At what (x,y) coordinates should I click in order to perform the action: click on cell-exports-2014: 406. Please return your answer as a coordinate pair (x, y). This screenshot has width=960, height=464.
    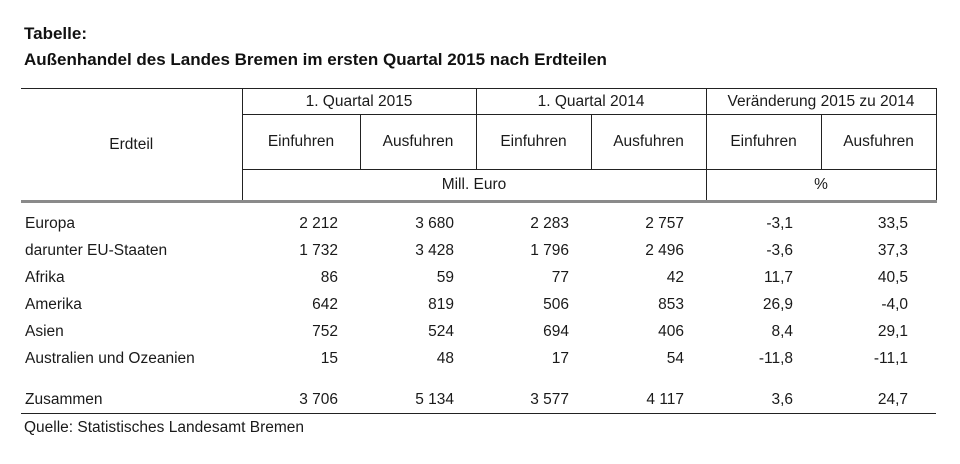
    Looking at the image, I should click on (671, 331).